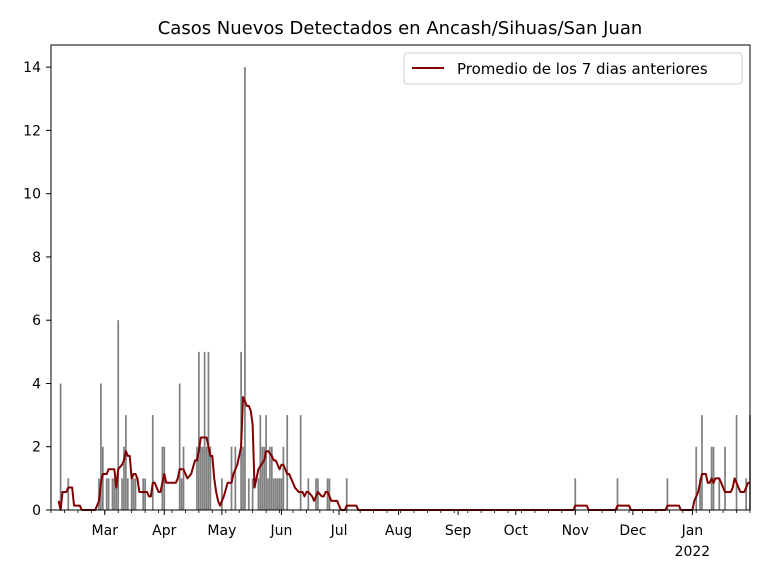  Describe the element at coordinates (37, 289) in the screenshot. I see `y-axis: 0 2 4 6 8 10 12 14` at that location.